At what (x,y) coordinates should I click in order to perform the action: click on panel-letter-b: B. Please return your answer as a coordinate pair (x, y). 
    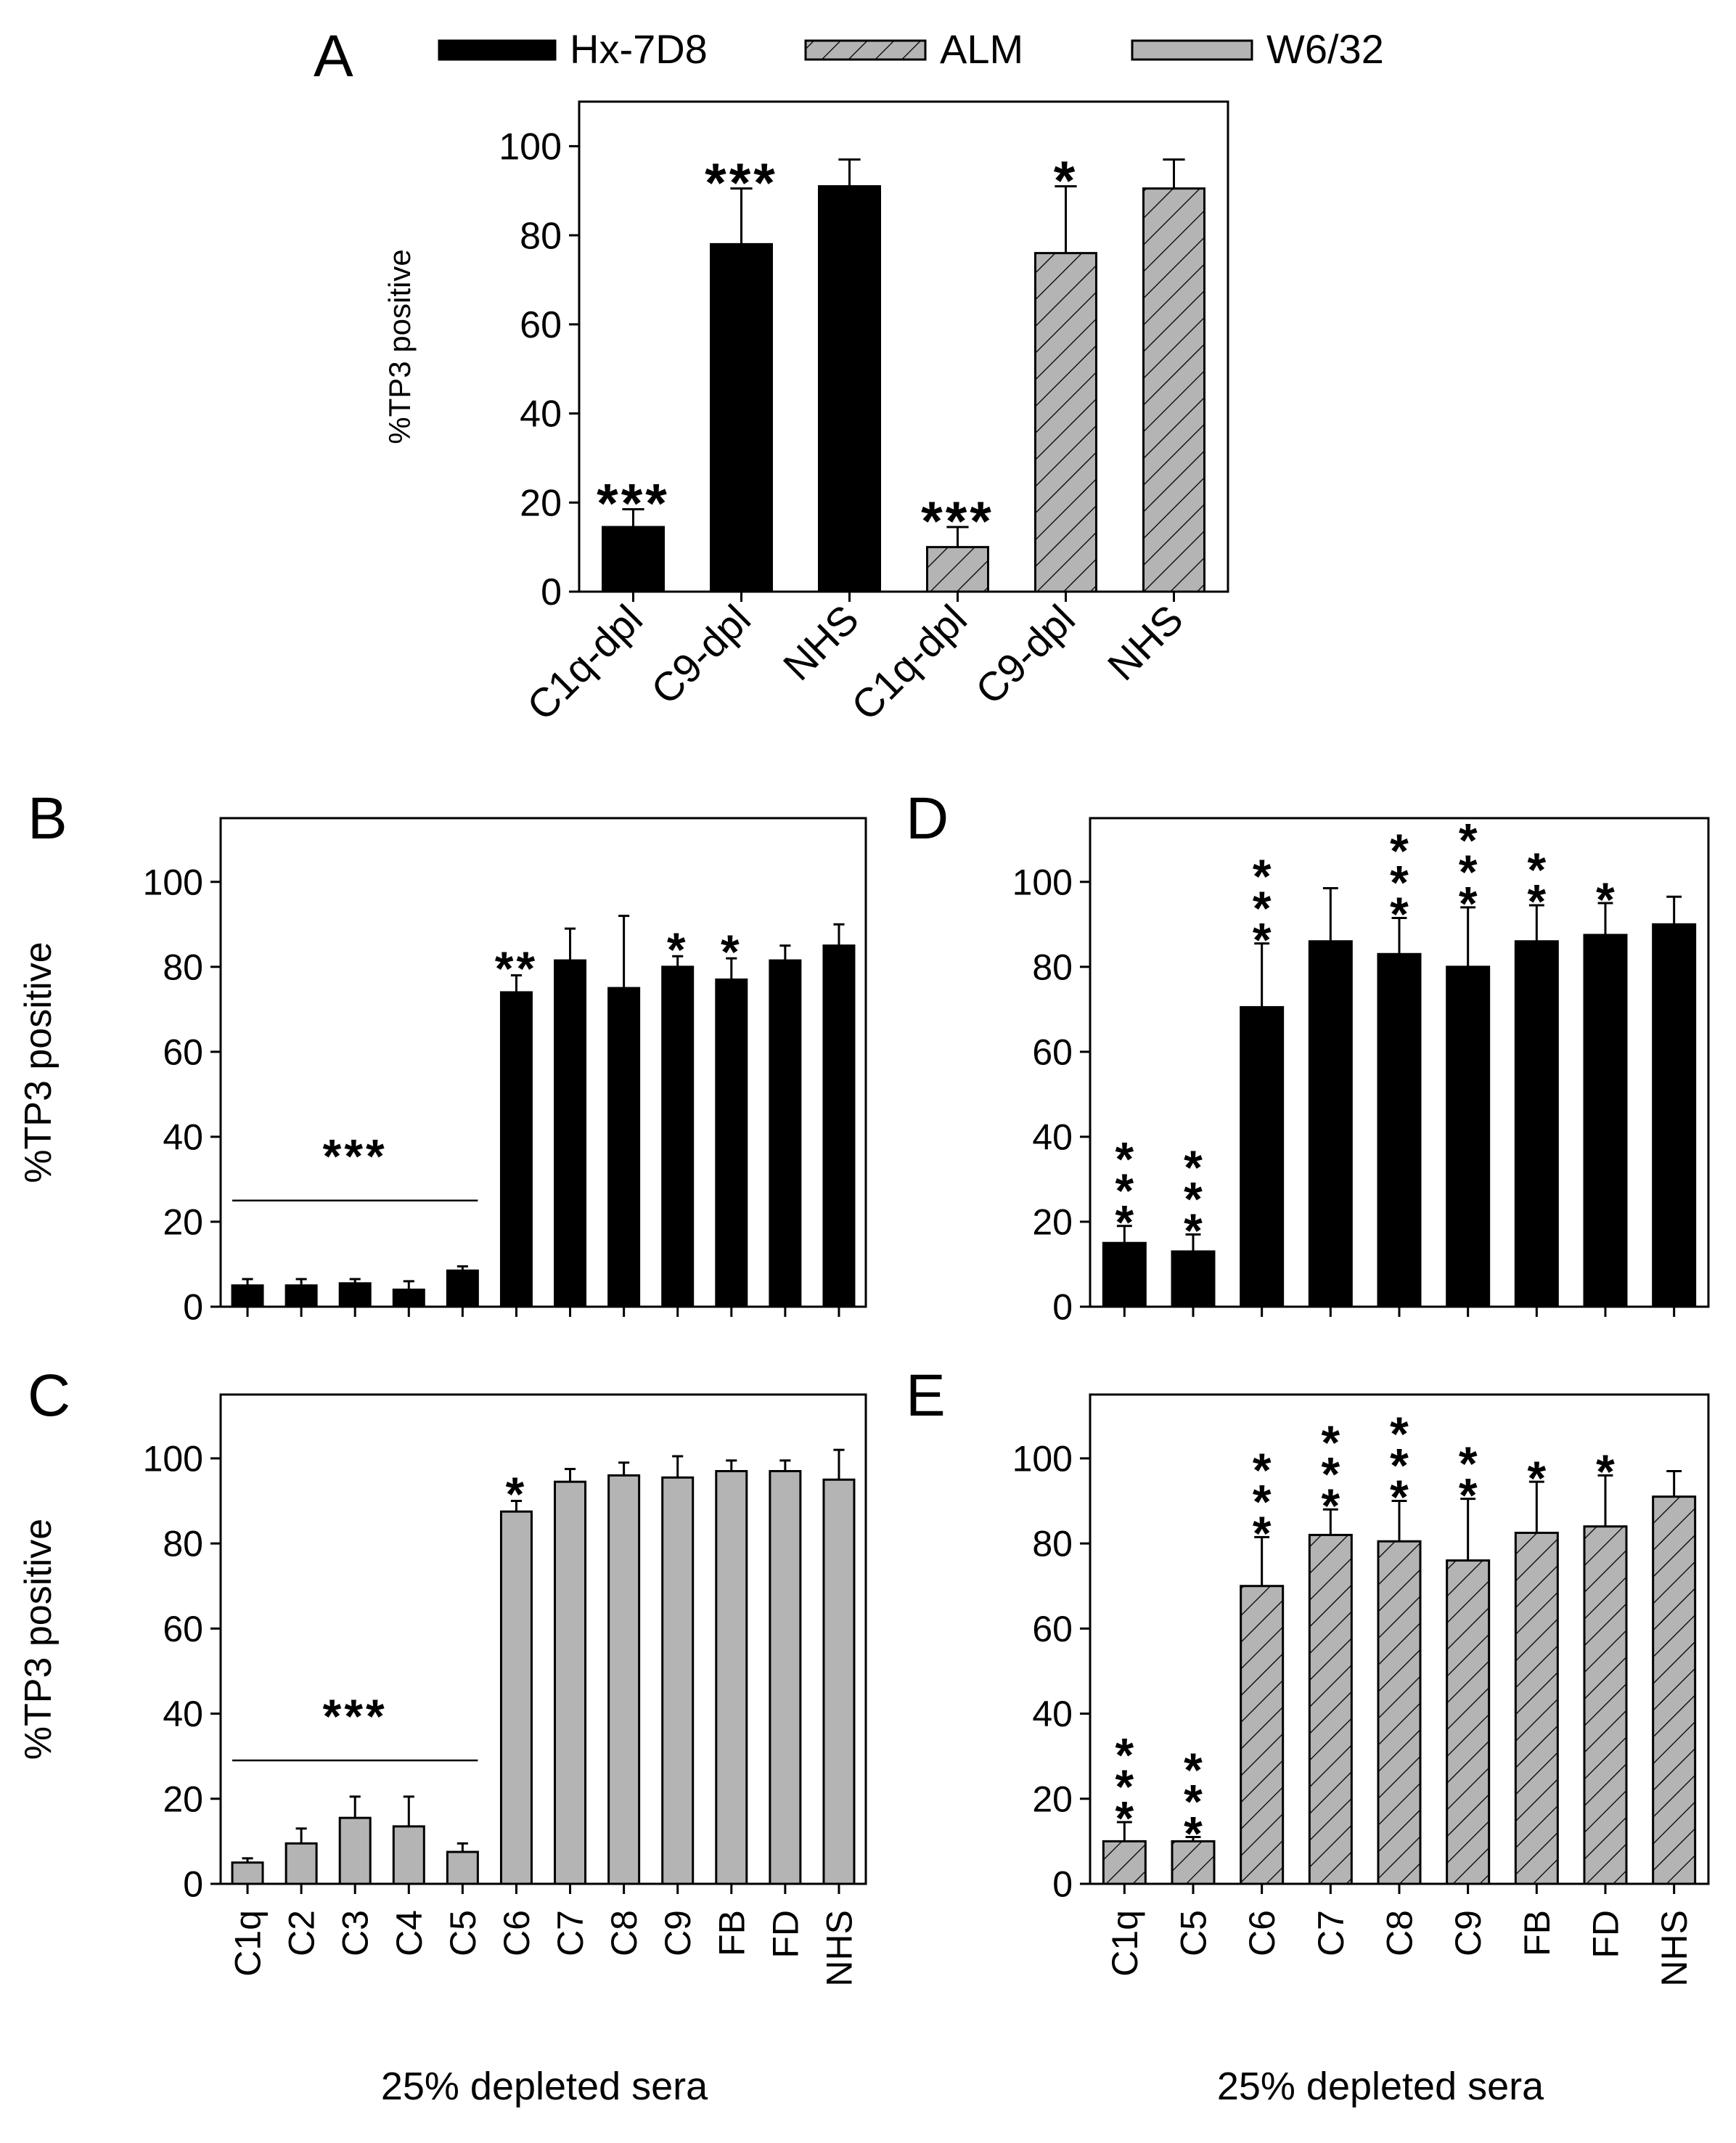
    Looking at the image, I should click on (47, 818).